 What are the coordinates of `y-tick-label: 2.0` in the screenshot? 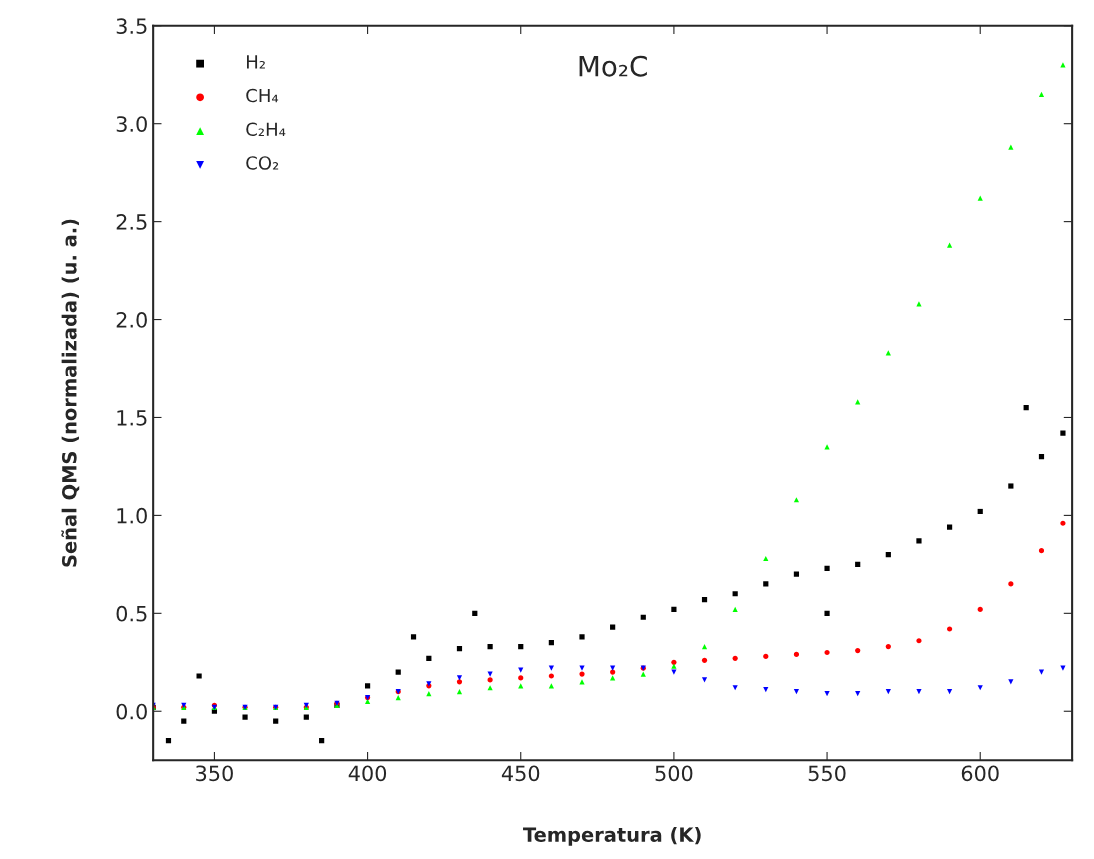 It's located at (131, 320).